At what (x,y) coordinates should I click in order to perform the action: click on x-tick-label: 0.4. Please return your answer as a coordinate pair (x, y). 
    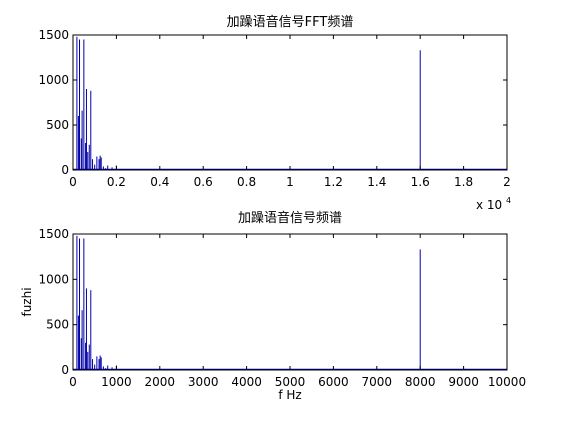
    Looking at the image, I should click on (159, 182).